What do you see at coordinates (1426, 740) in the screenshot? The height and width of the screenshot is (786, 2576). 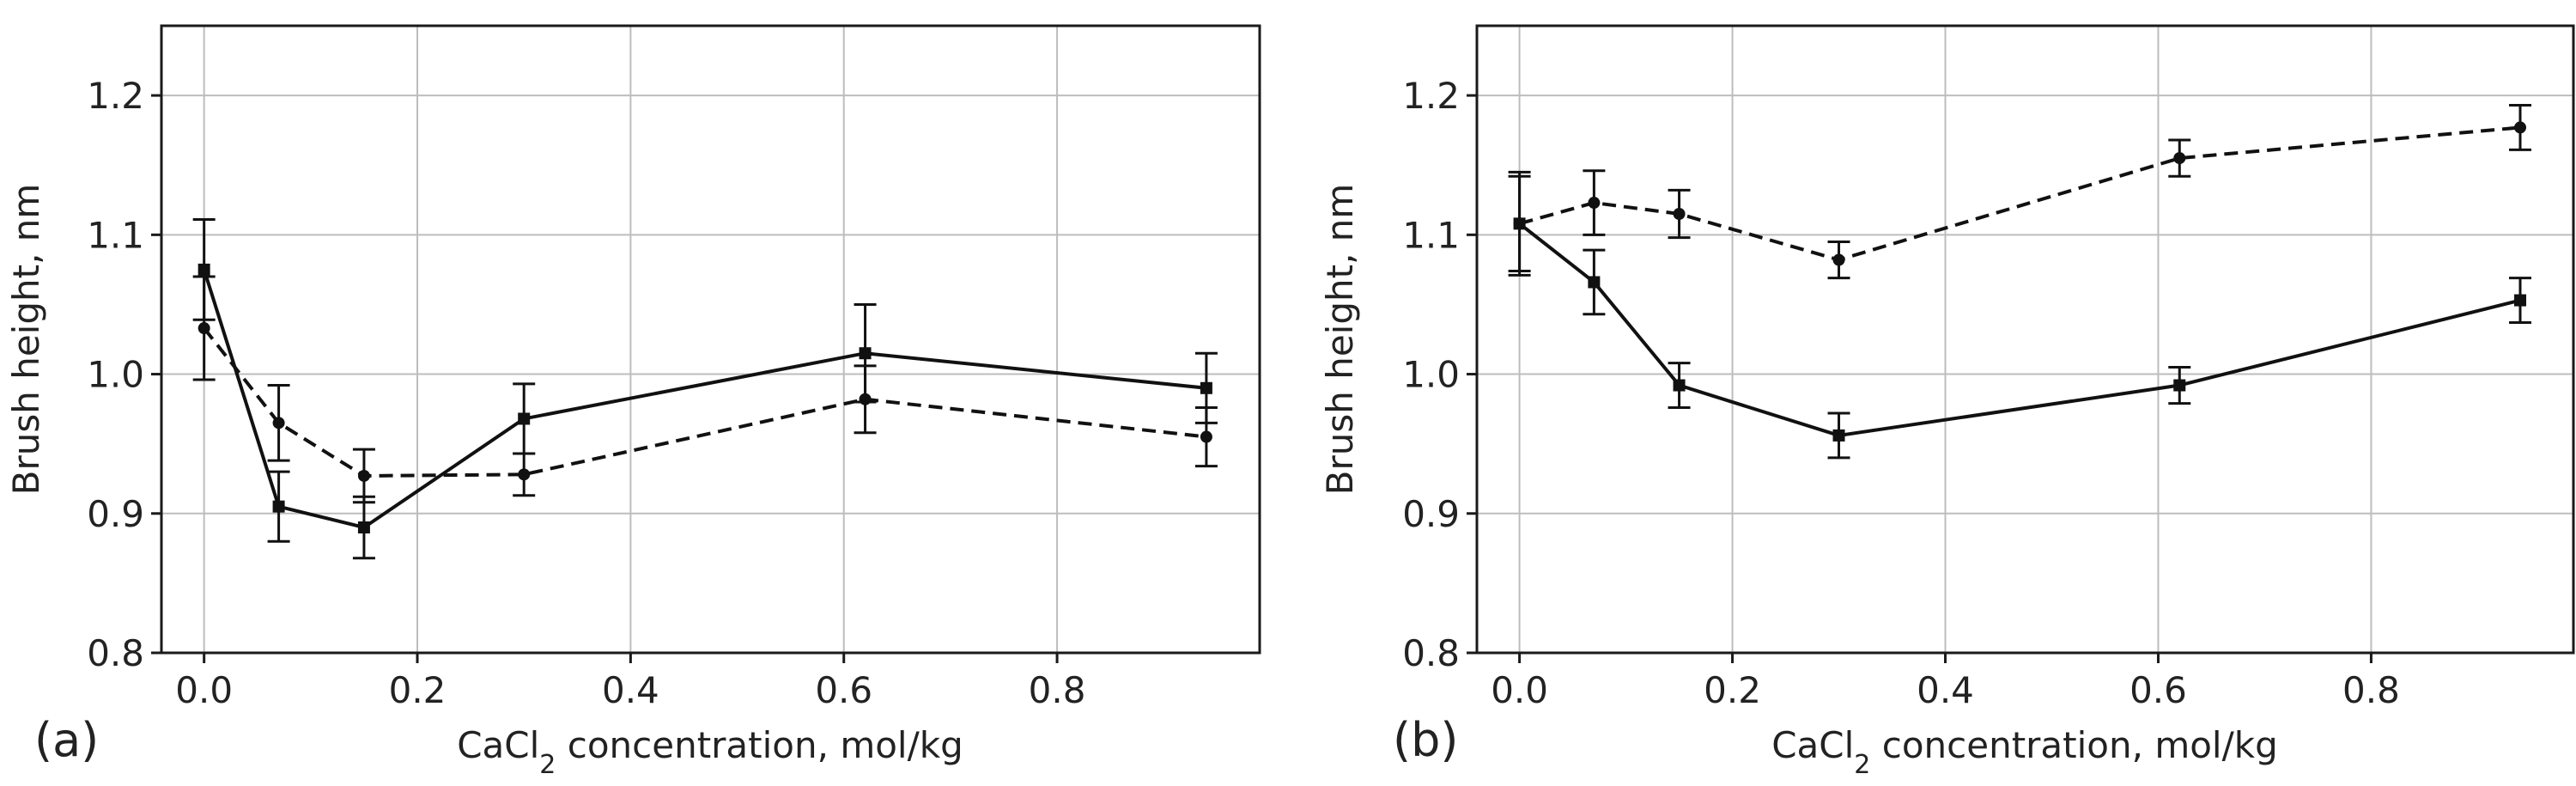 I see `panel-label: (b)` at bounding box center [1426, 740].